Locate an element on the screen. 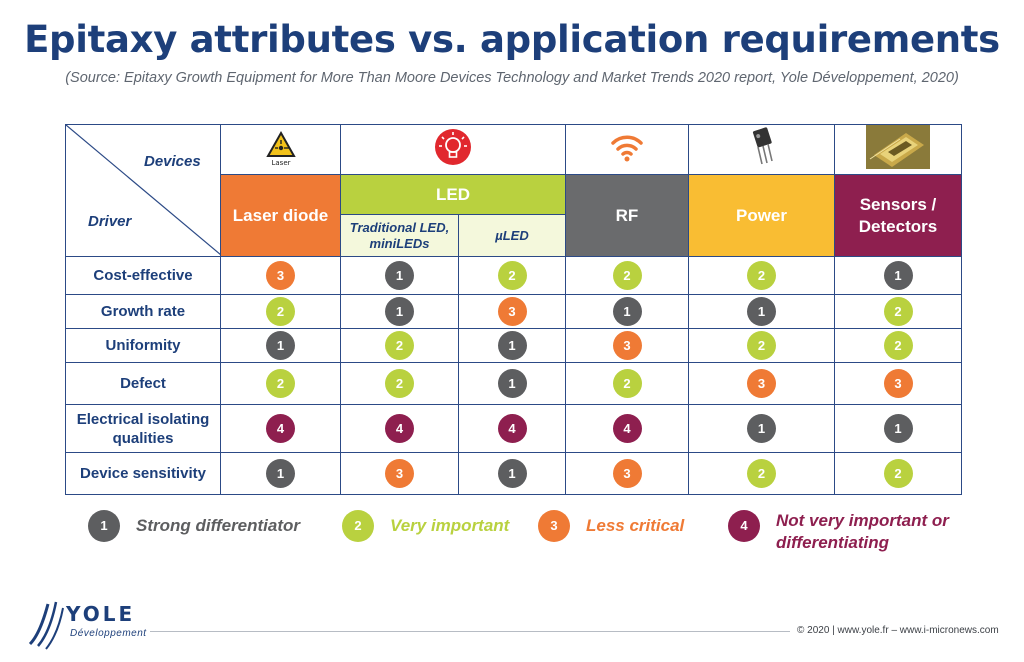 The width and height of the screenshot is (1024, 662). led-bulb-icon is located at coordinates (453, 147).